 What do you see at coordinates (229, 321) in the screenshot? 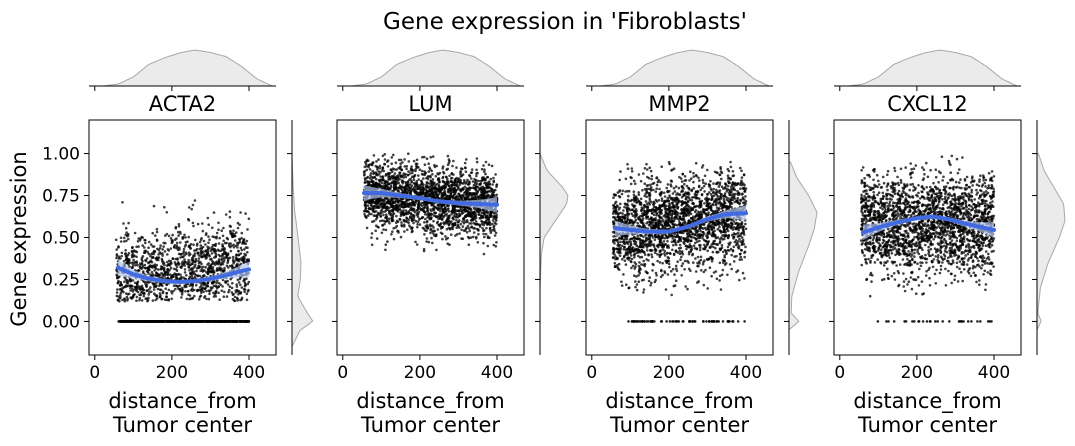
I see `data-point-zero` at bounding box center [229, 321].